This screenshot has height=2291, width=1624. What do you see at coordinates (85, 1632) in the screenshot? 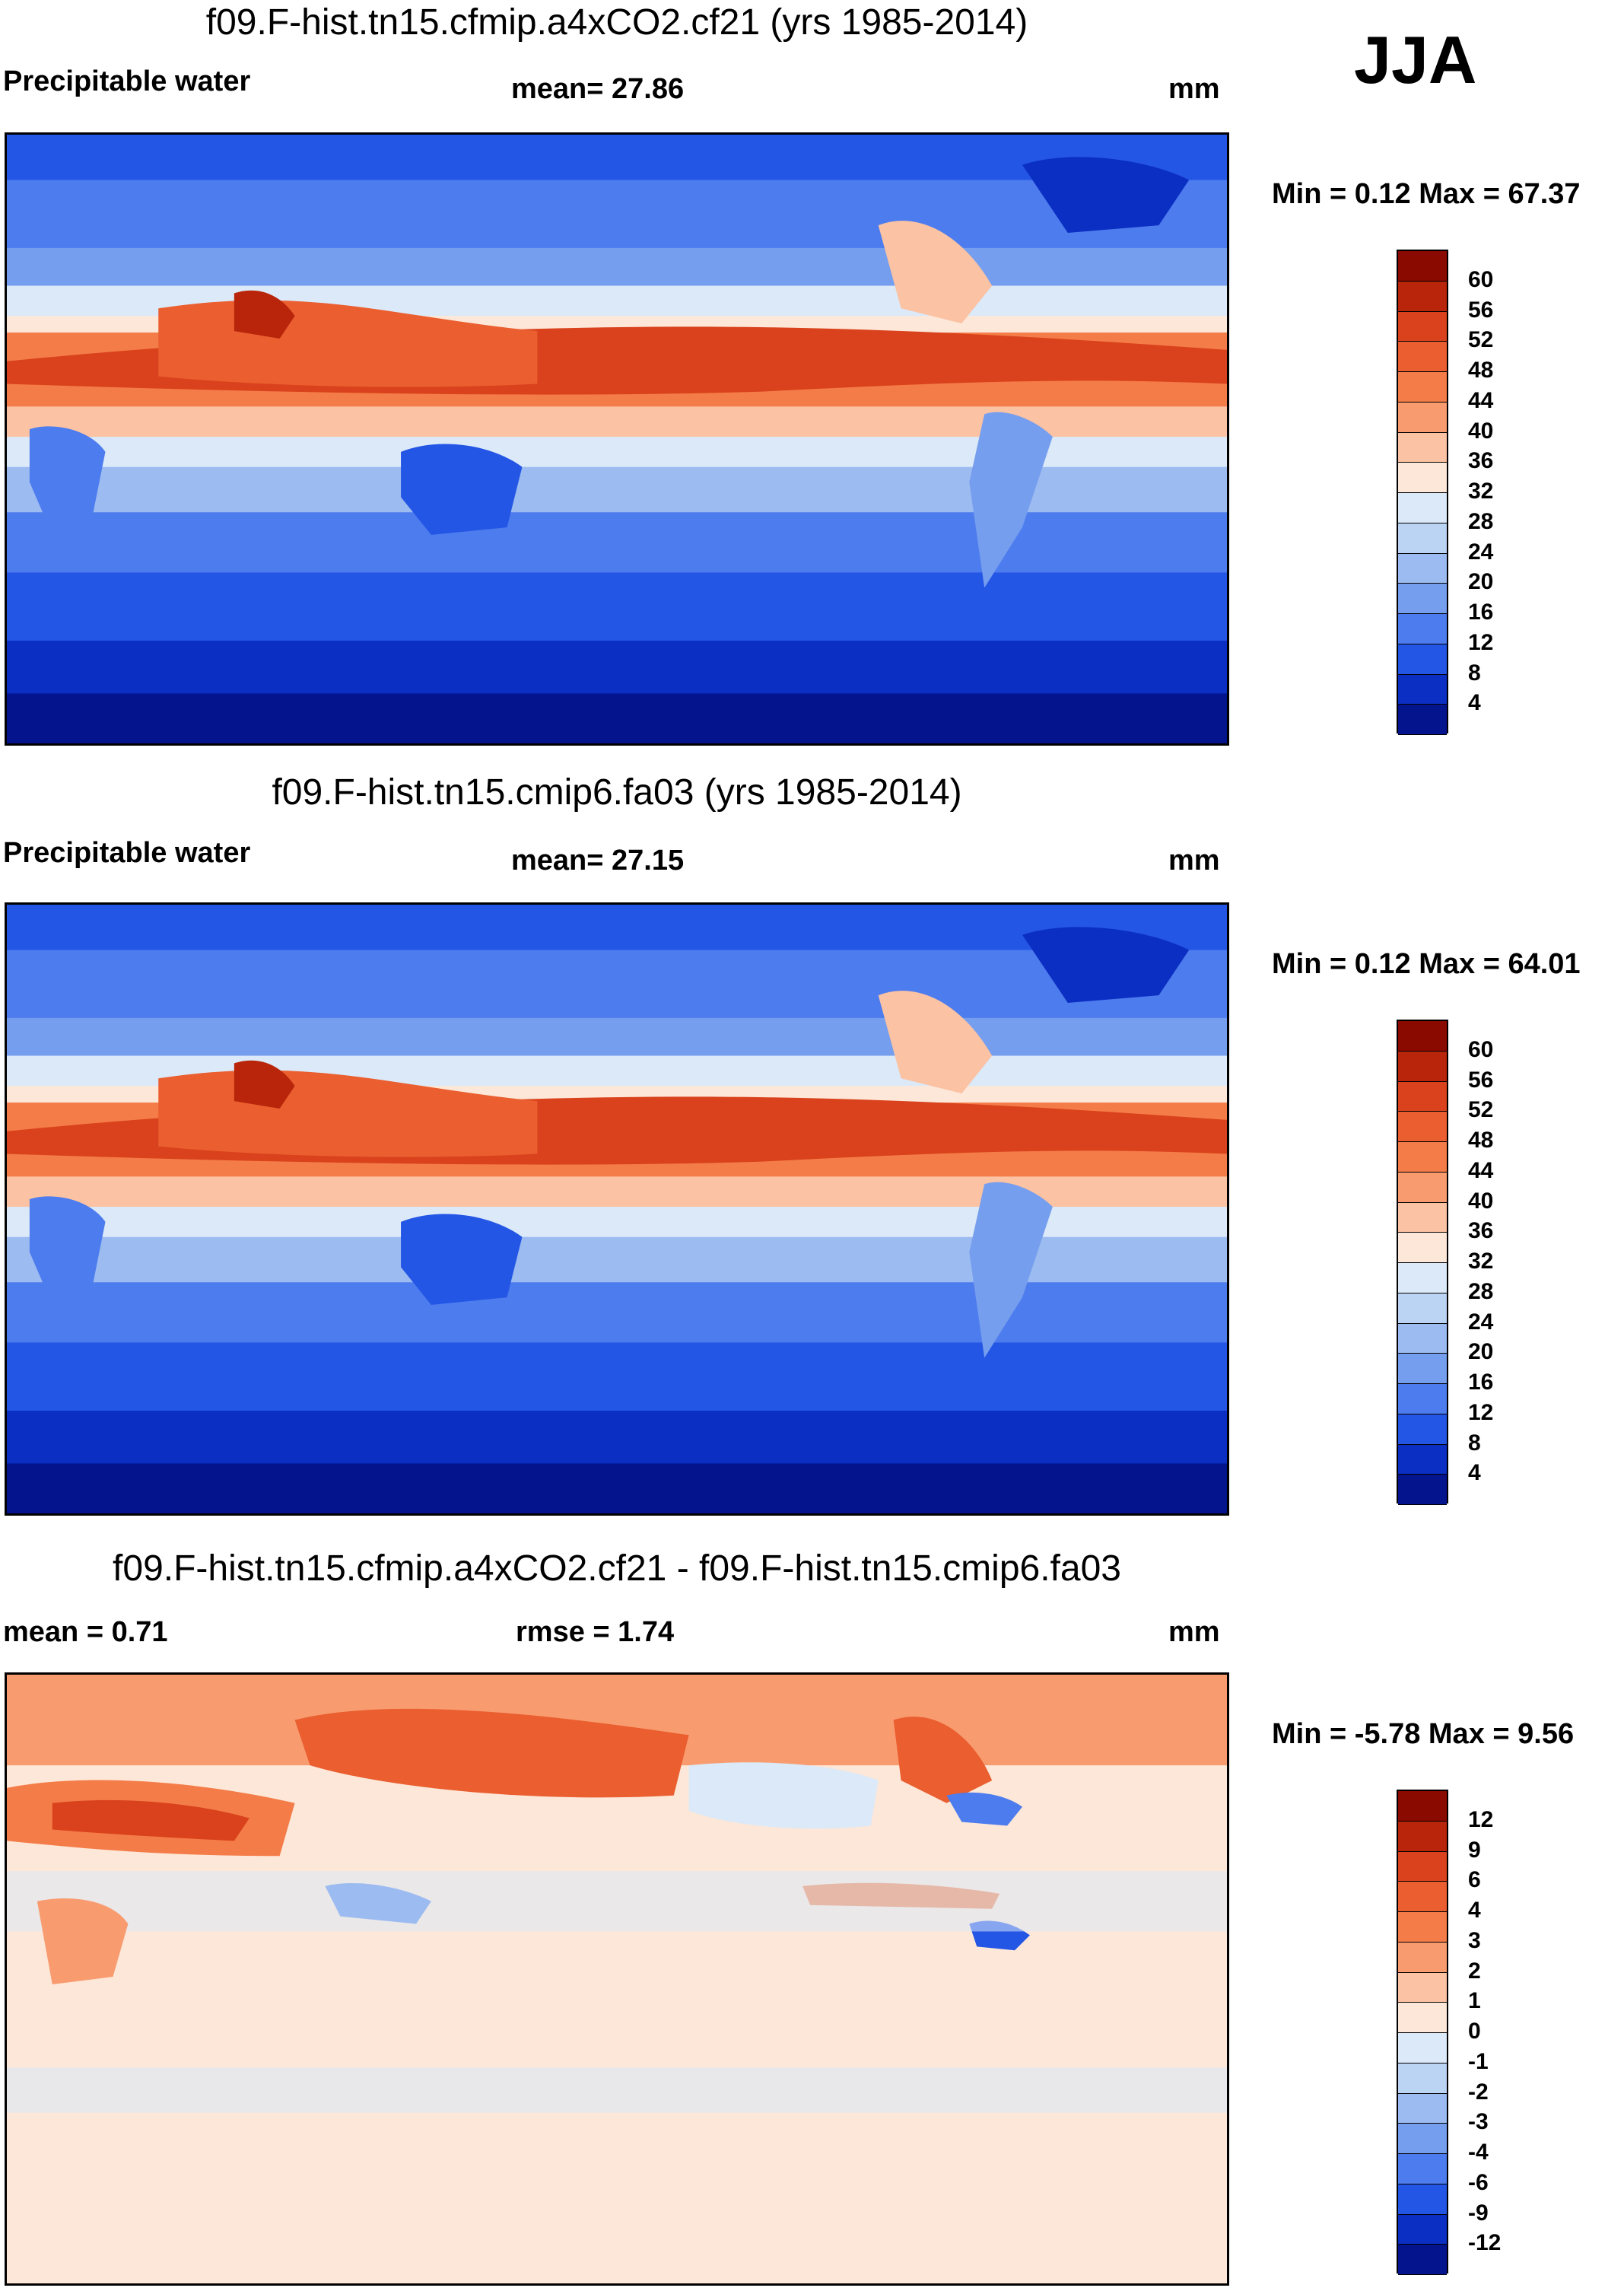
I see `panel-3-mean: mean = 0.71` at bounding box center [85, 1632].